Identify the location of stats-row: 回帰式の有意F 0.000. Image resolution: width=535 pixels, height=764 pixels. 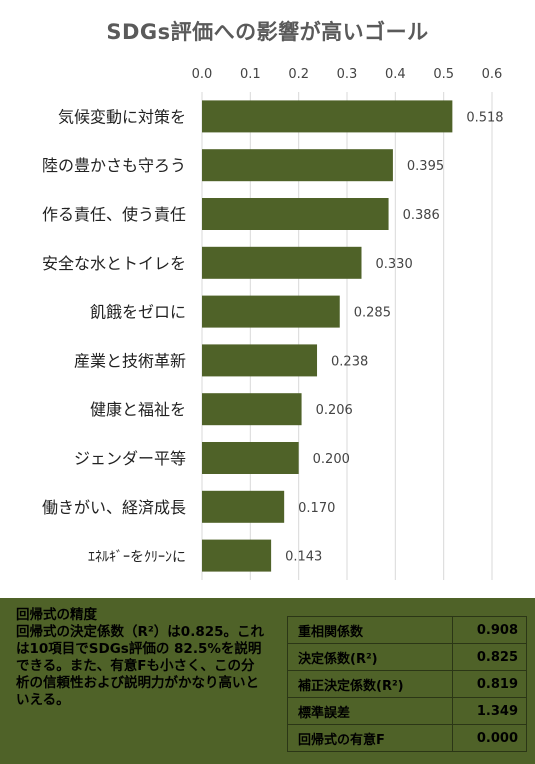
(407, 738).